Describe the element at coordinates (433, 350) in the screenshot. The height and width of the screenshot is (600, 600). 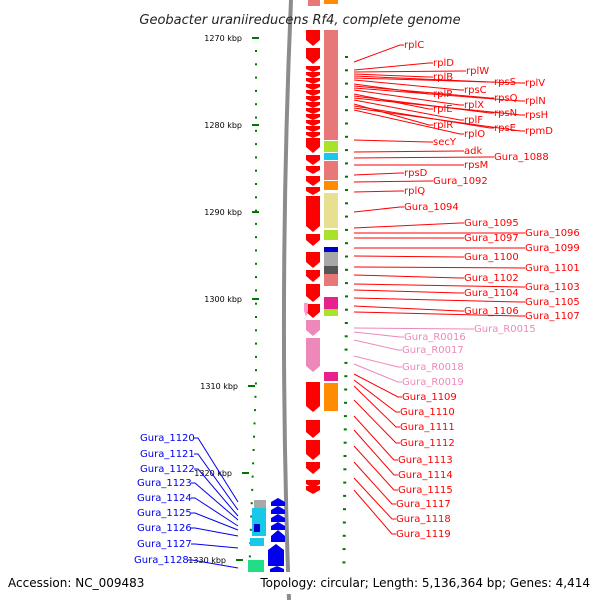
I see `gene-label-gura_r0017: Gura_R0017` at that location.